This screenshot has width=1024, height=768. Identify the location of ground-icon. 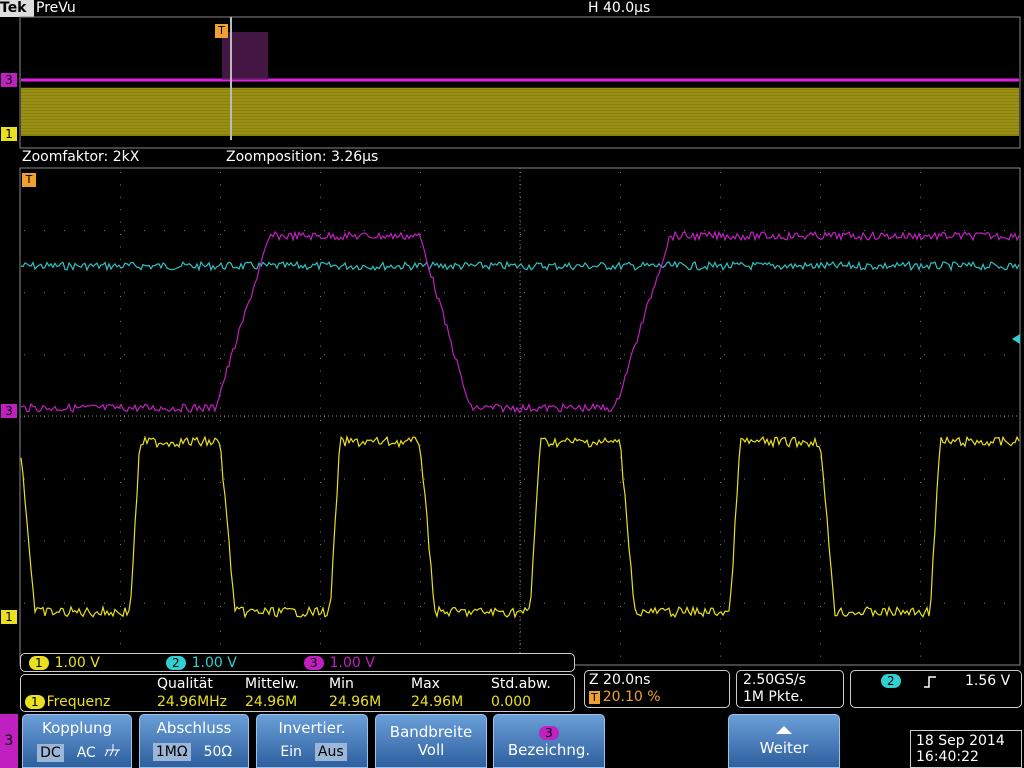
(113, 750).